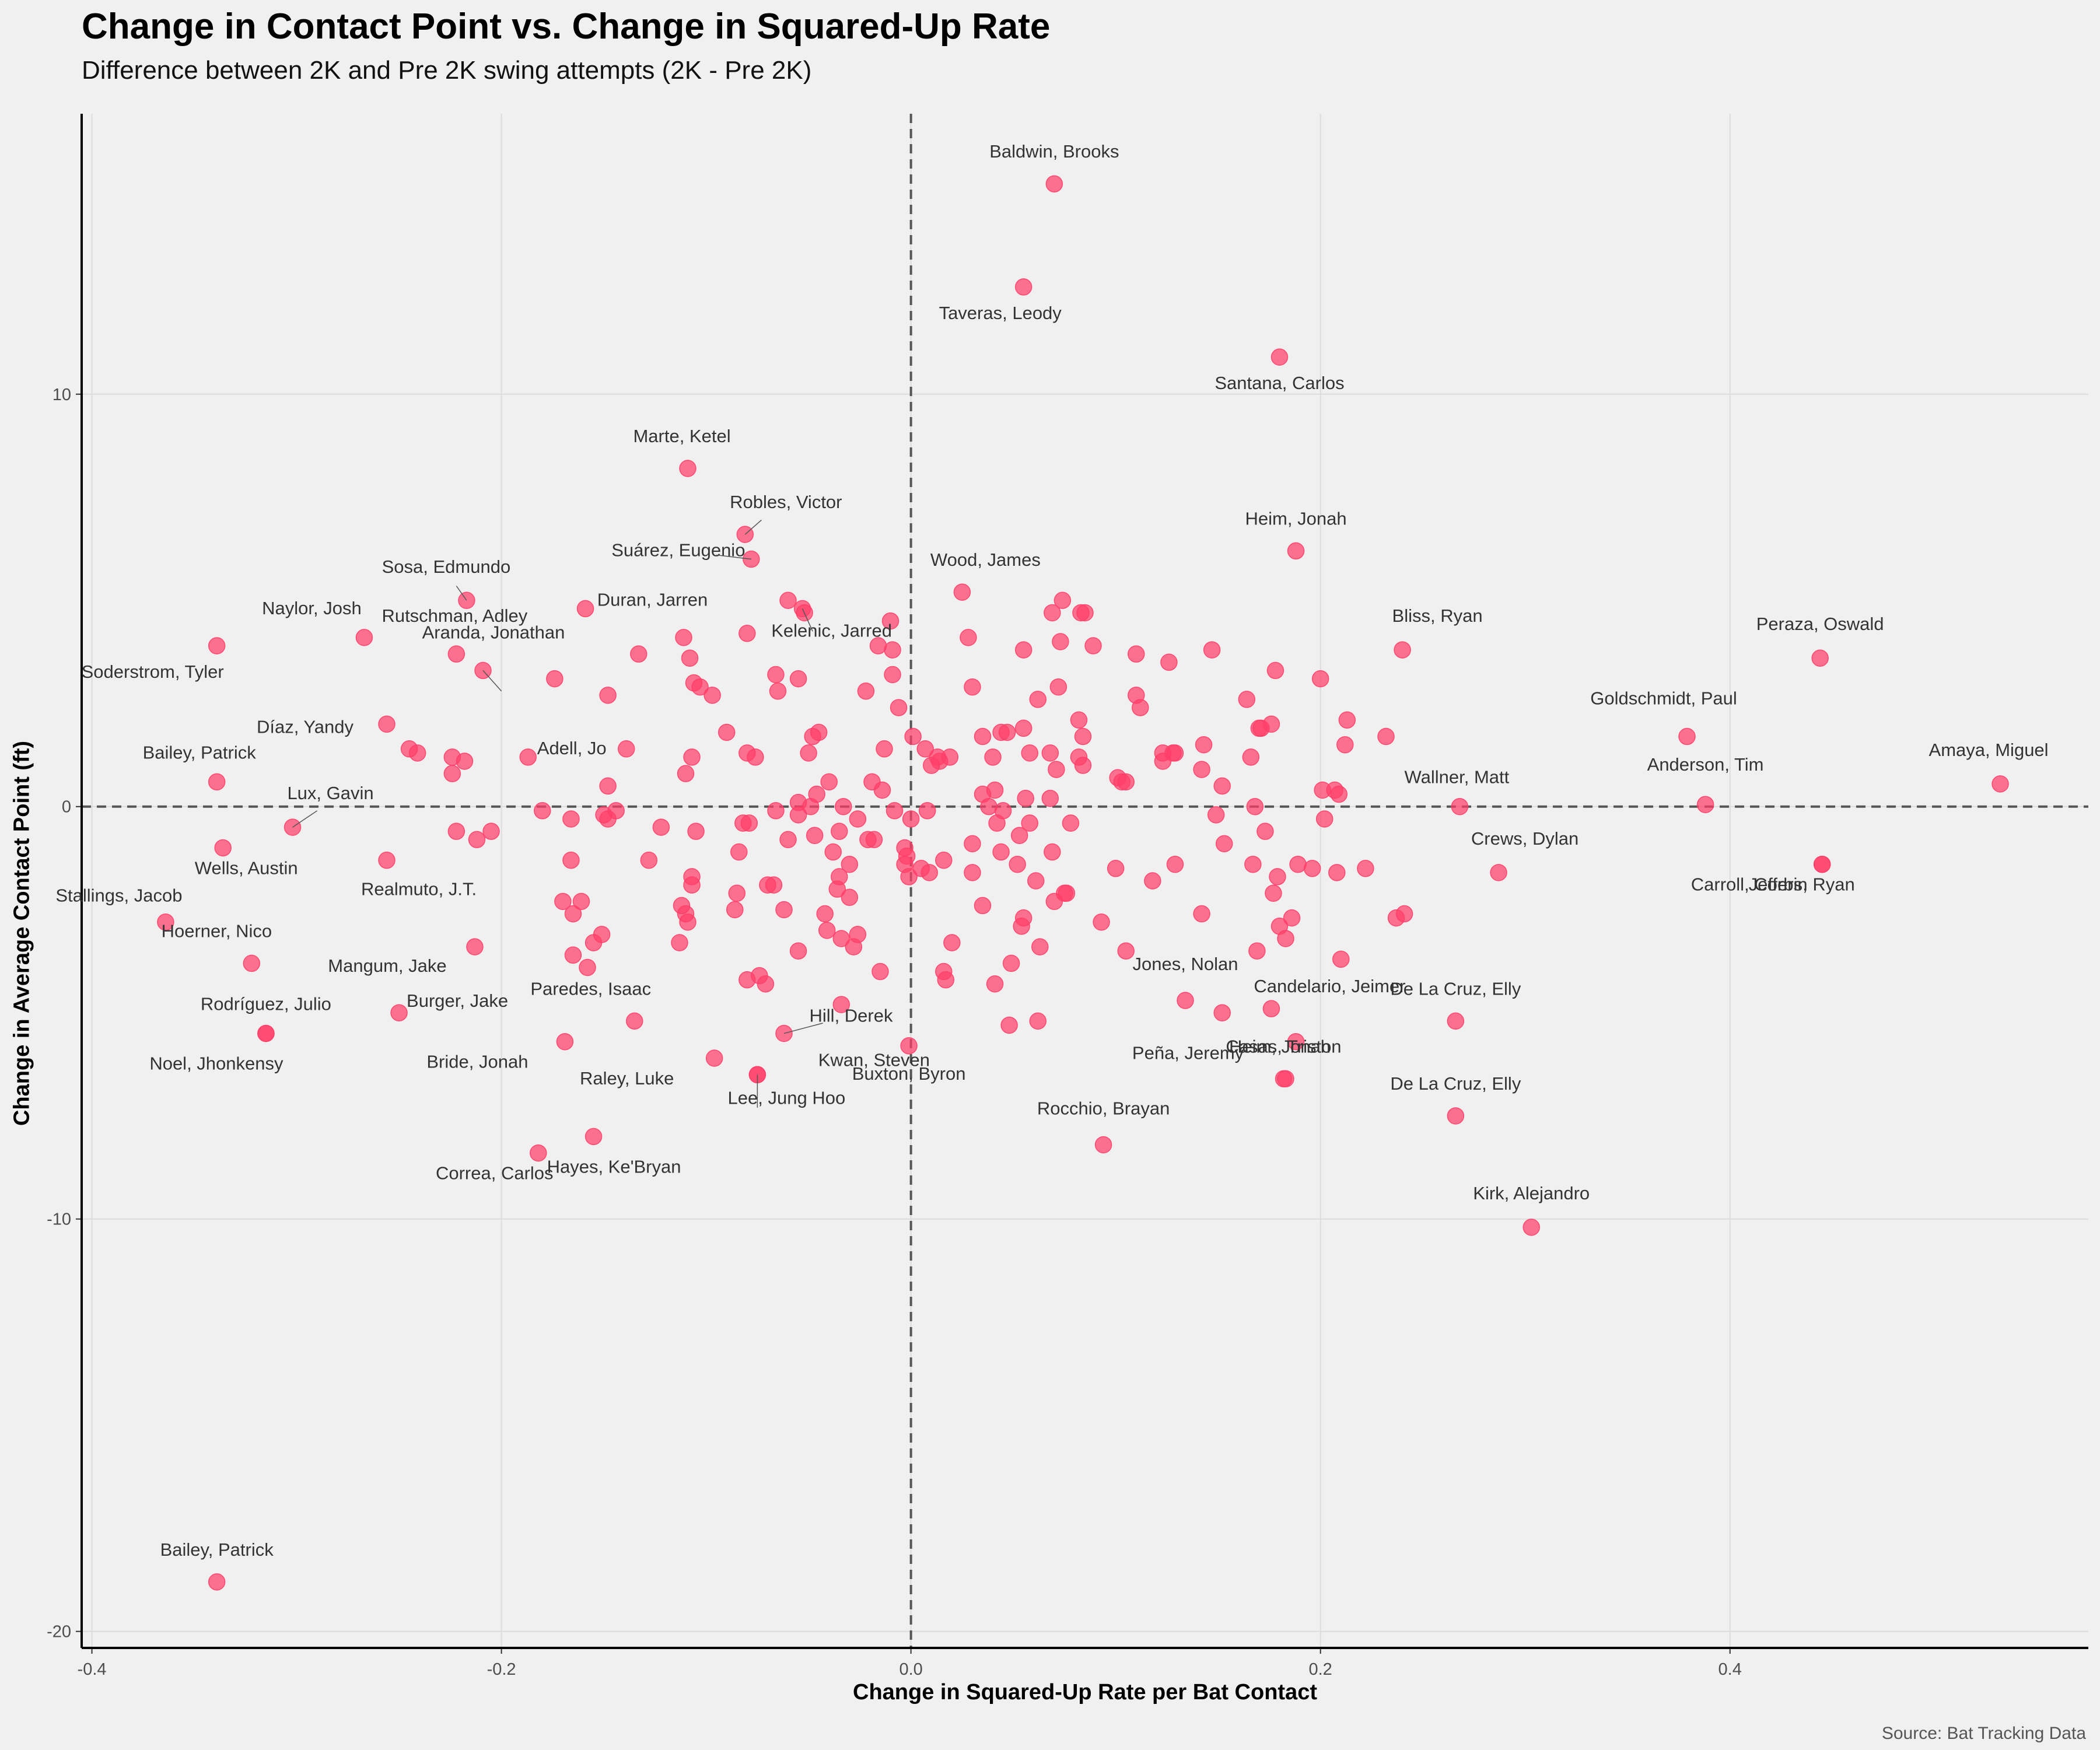  Describe the element at coordinates (266, 1004) in the screenshot. I see `point-label: Rodríguez, Julio` at that location.